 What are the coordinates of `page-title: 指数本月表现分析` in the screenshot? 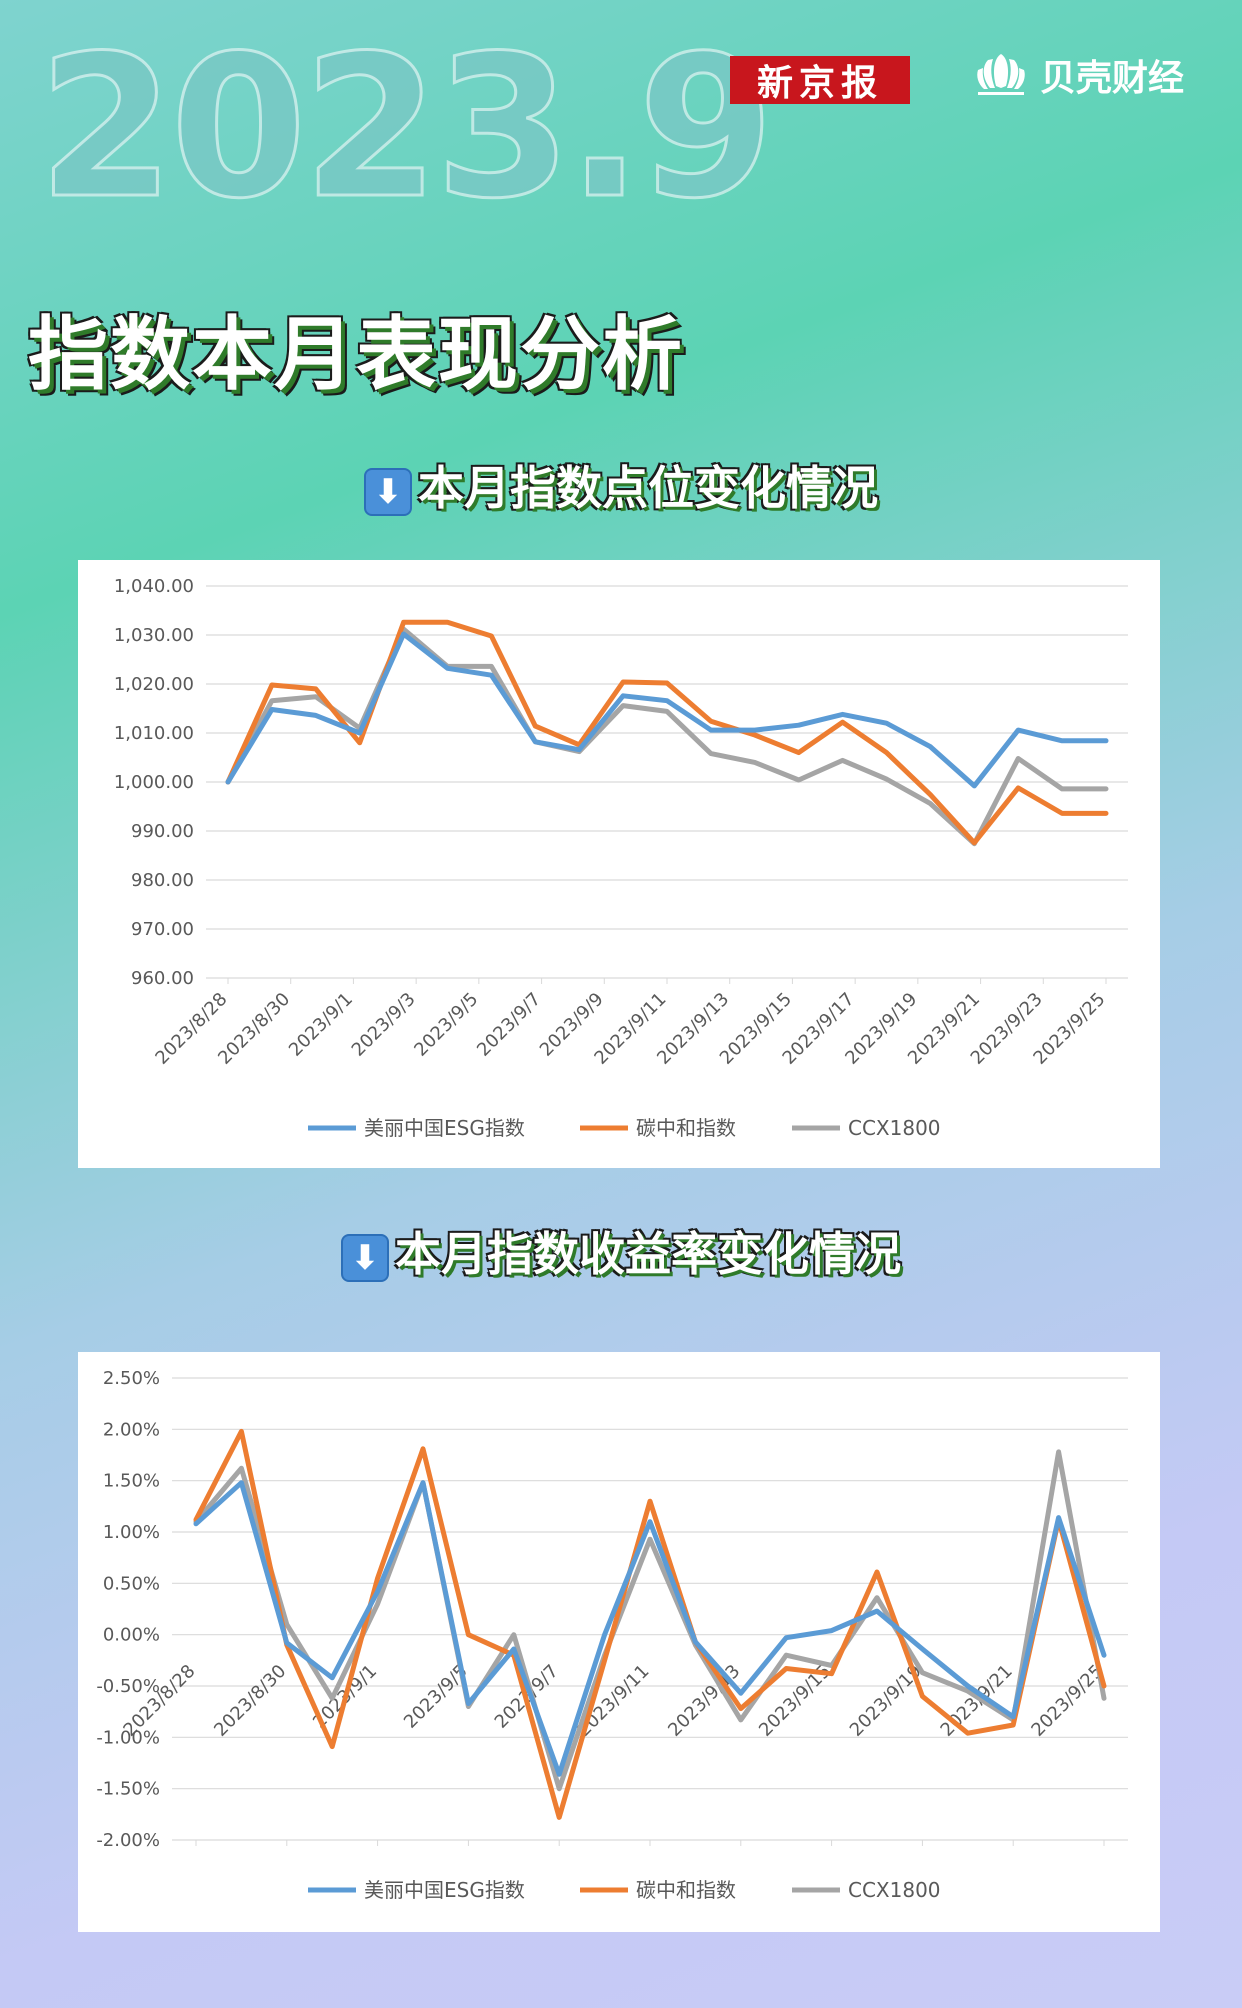 It's located at (356, 354).